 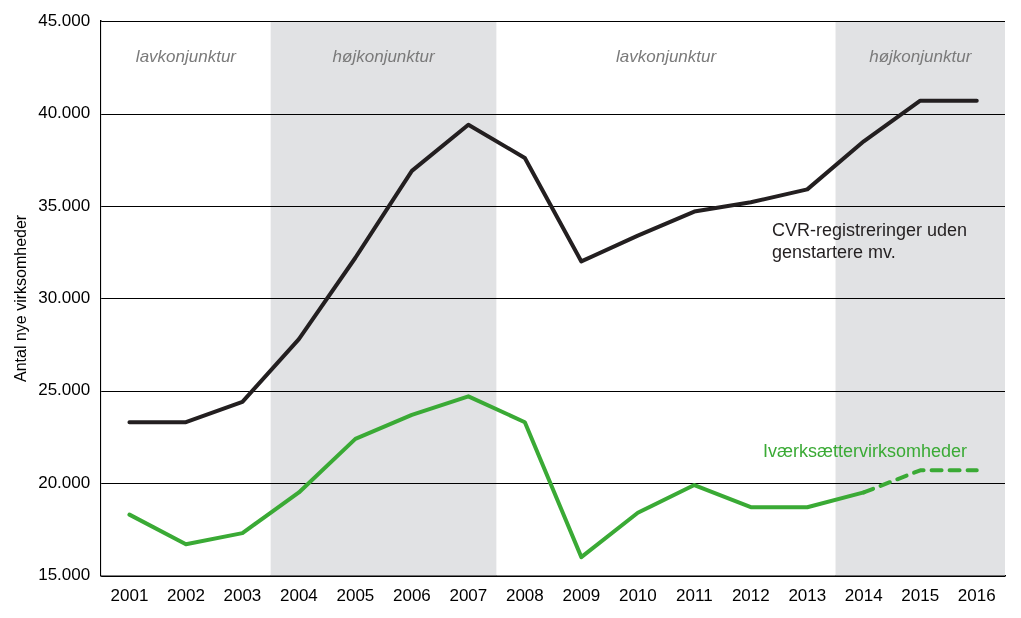 I want to click on y-tick-label: 20.000, so click(x=64, y=482).